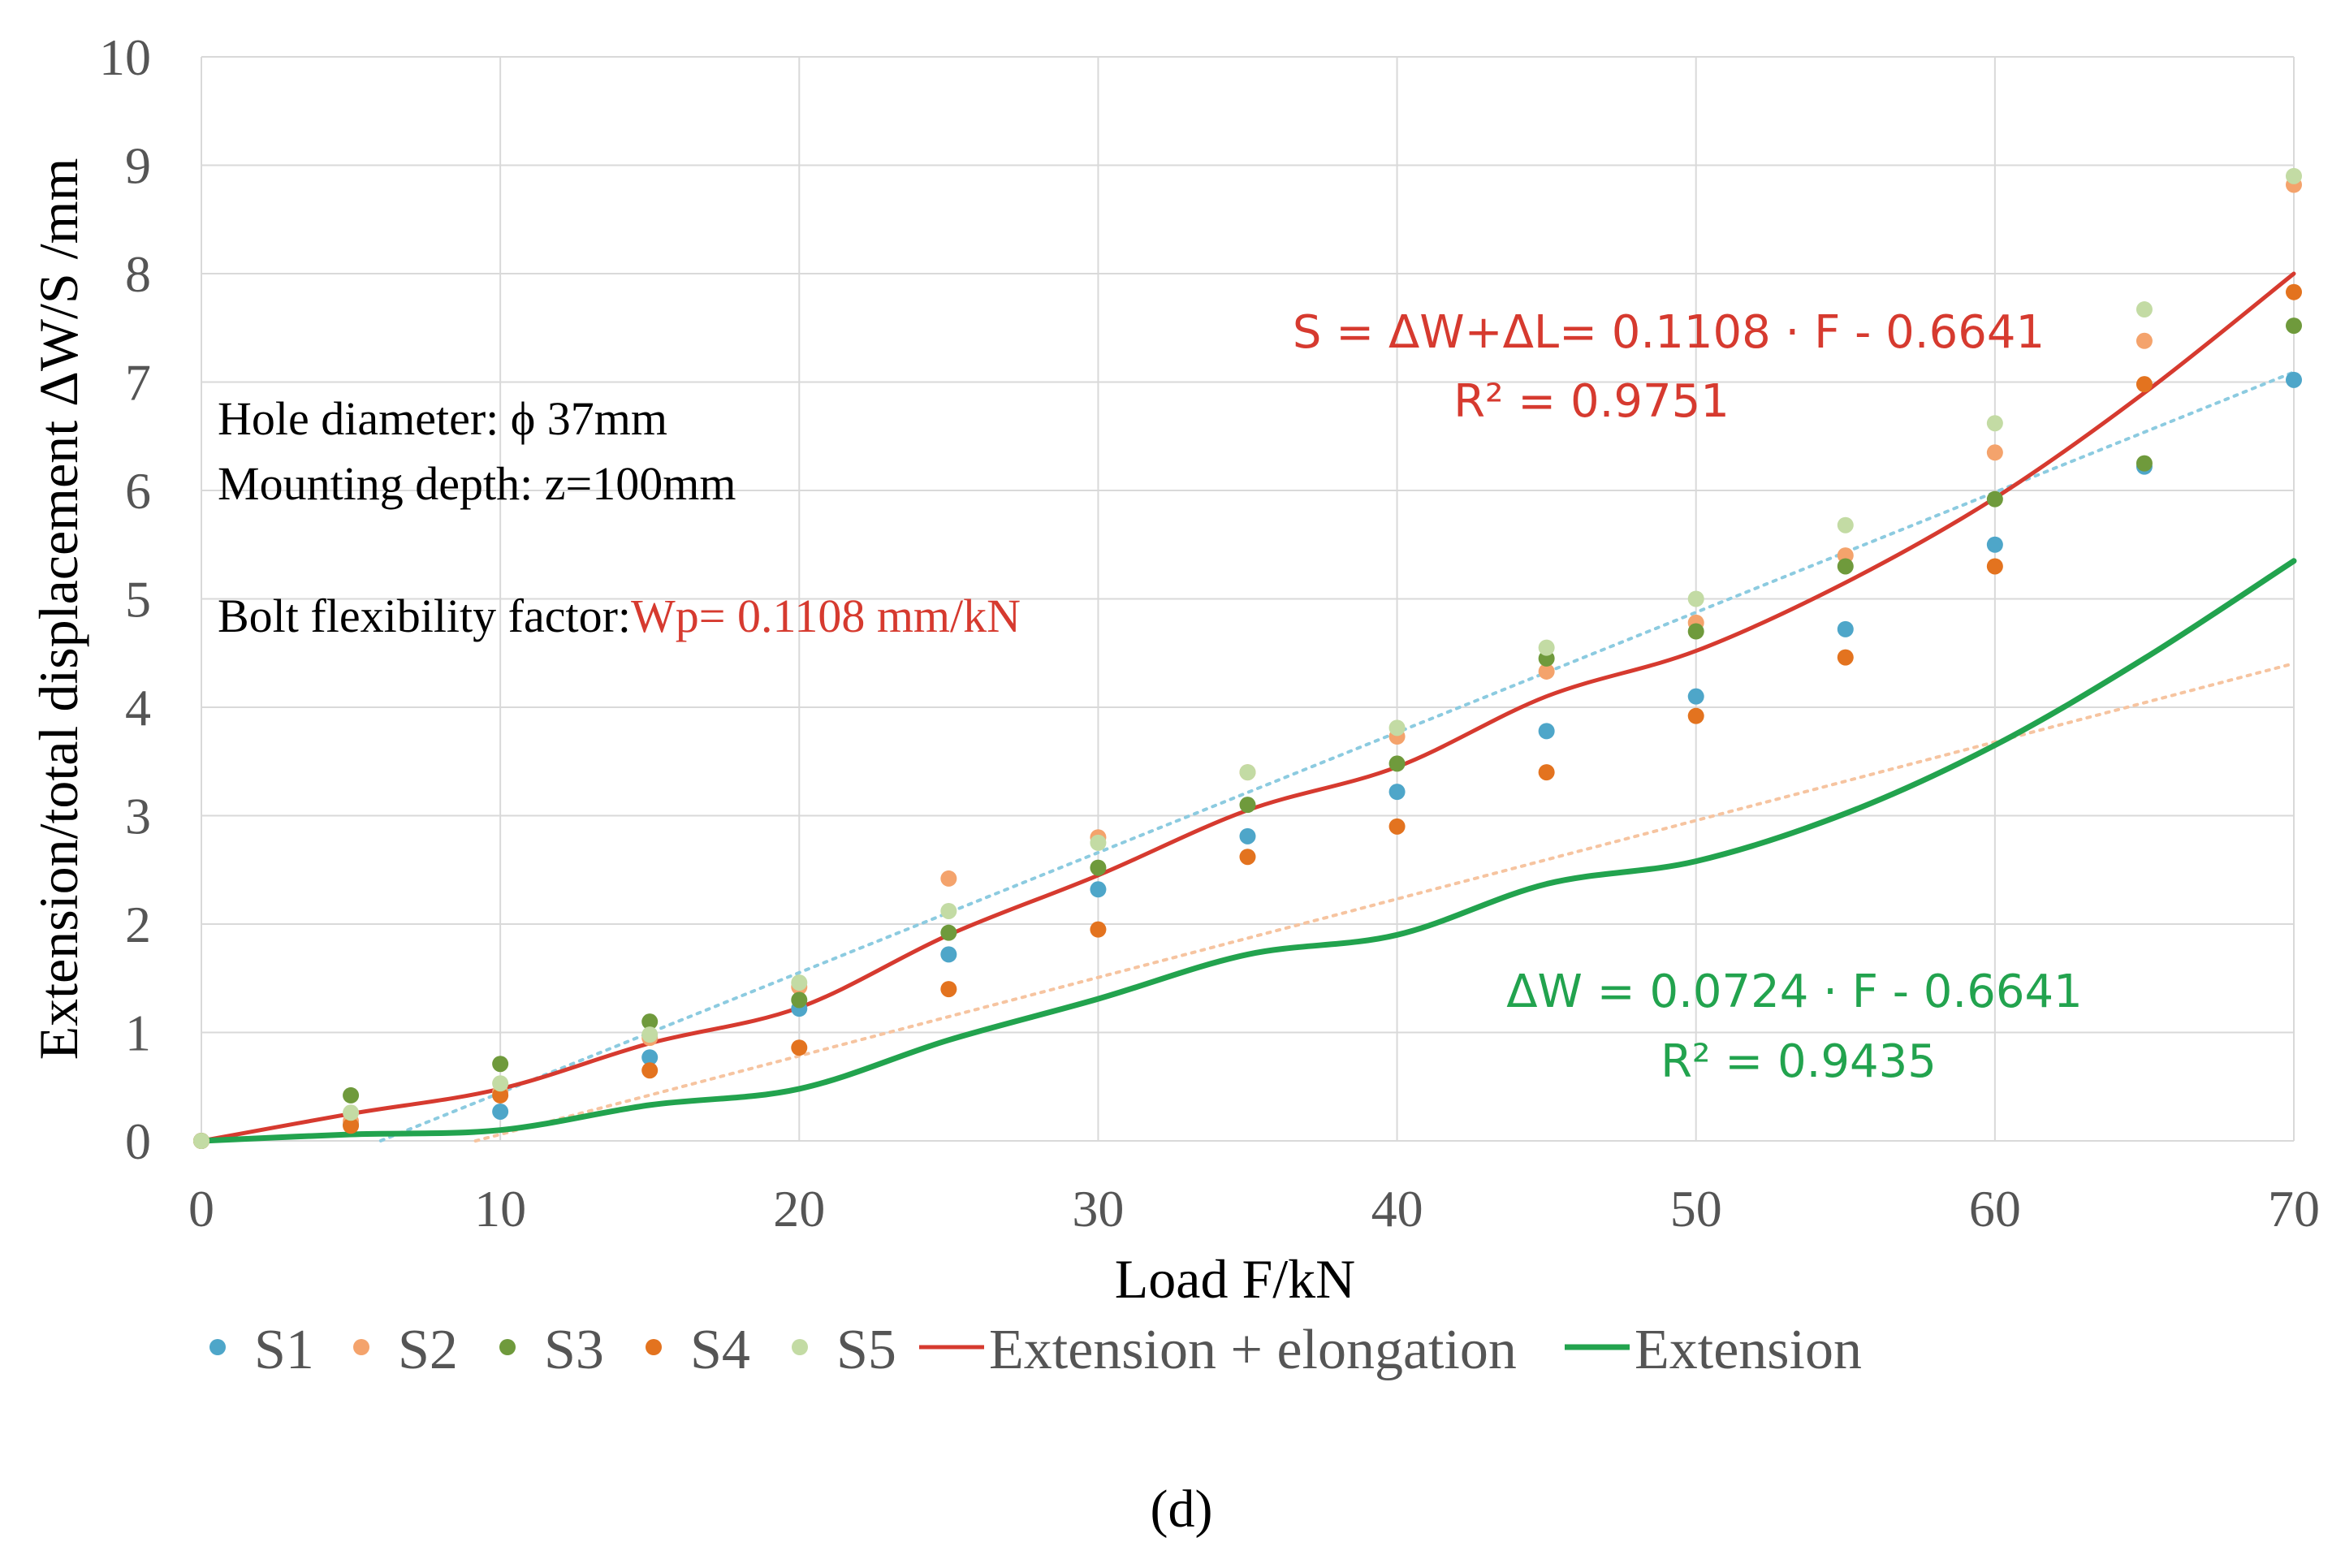  What do you see at coordinates (2294, 1209) in the screenshot?
I see `x-tick-label: 70` at bounding box center [2294, 1209].